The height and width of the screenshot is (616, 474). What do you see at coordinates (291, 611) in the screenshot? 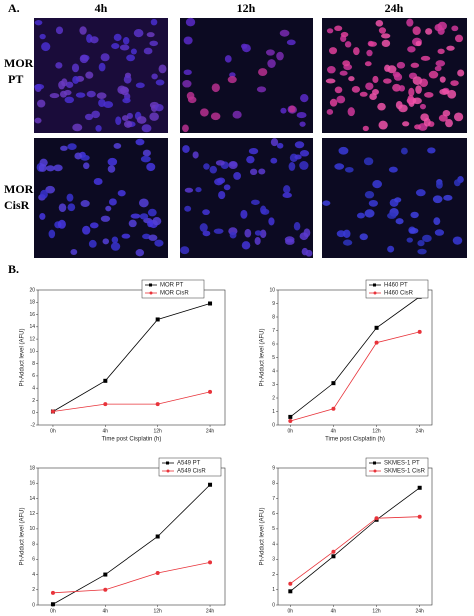
I see `x-tick-label: 0h` at bounding box center [291, 611].